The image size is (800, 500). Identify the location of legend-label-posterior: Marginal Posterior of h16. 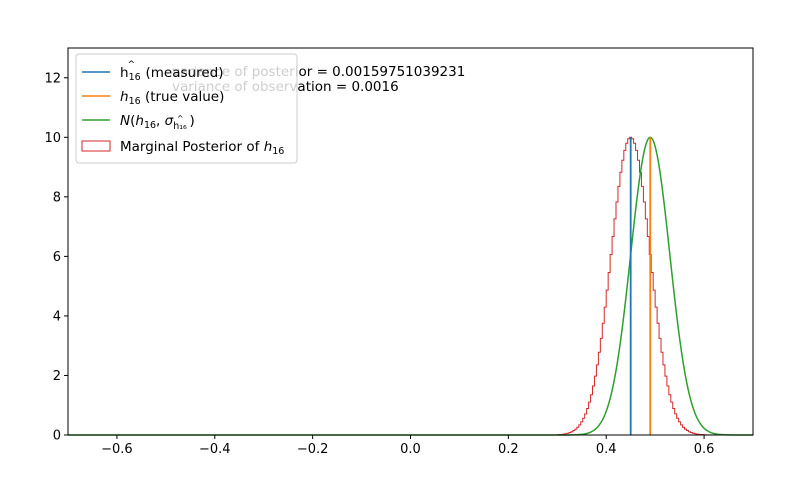
(202, 148).